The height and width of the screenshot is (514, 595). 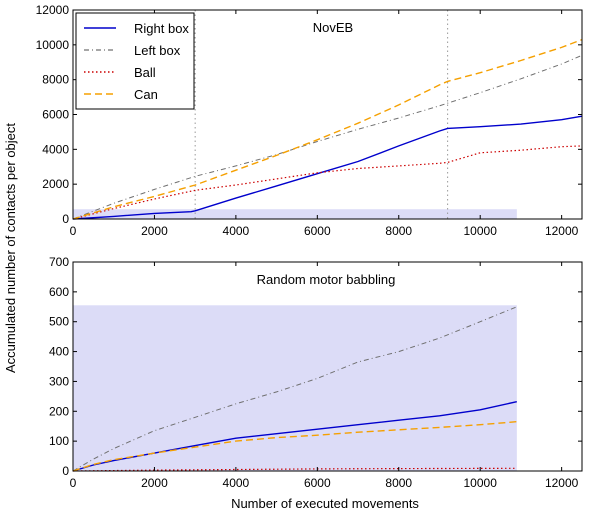 What do you see at coordinates (146, 94) in the screenshot?
I see `legend-label: Can` at bounding box center [146, 94].